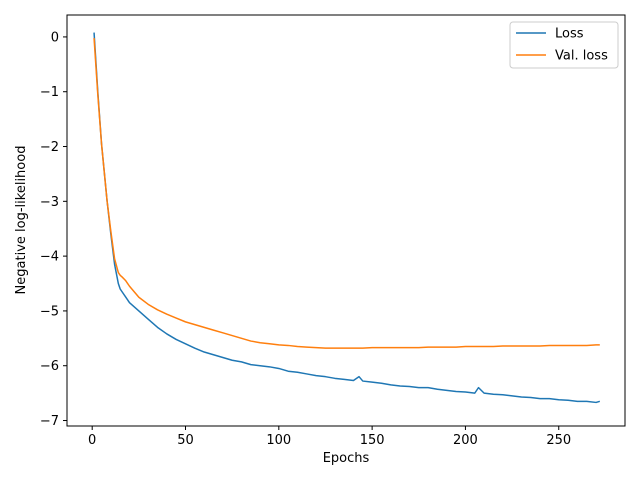 The image size is (640, 480). I want to click on y-tick-label: −4, so click(49, 257).